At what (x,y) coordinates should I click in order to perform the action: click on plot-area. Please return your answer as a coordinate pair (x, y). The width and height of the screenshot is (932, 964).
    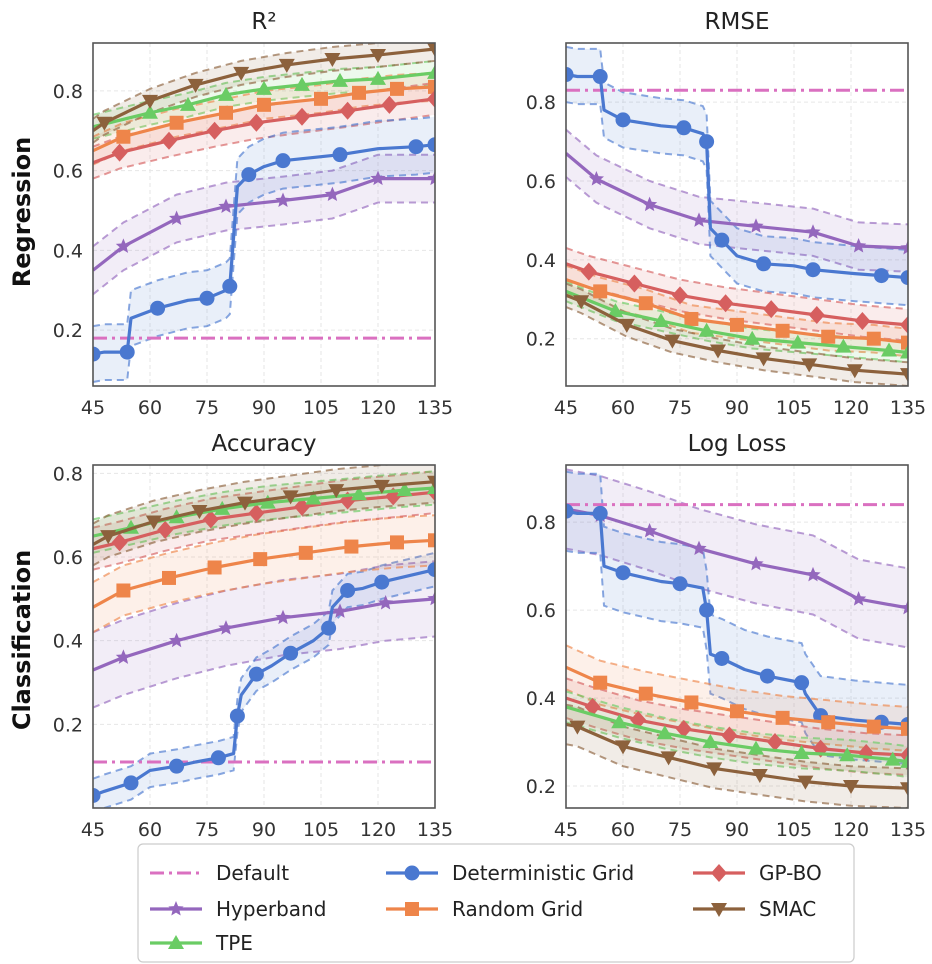
    Looking at the image, I should click on (737, 638).